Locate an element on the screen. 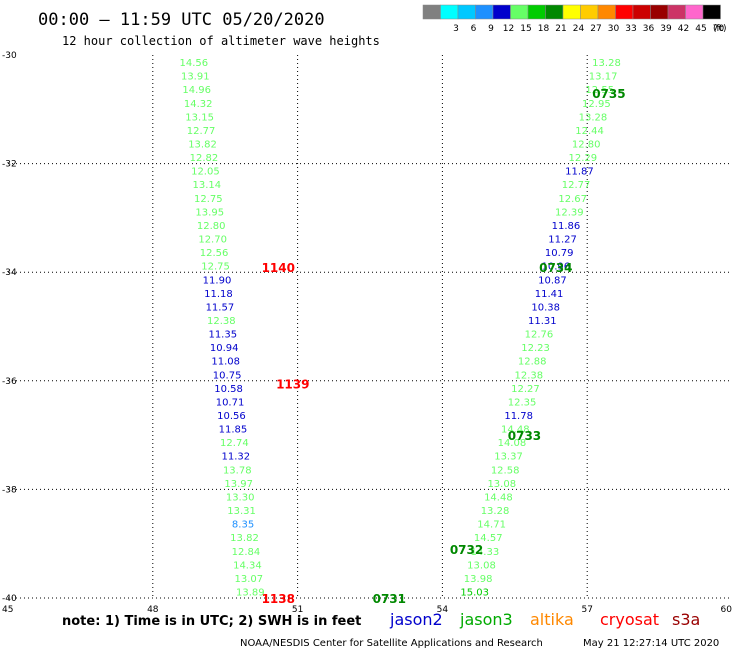 This screenshot has height=650, width=740. wave-height-value: 11.18 is located at coordinates (218, 294).